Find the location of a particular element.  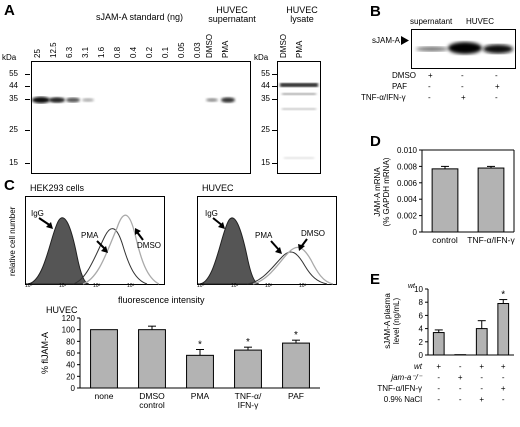

lane-label: 3.1 is located at coordinates (85, 52).